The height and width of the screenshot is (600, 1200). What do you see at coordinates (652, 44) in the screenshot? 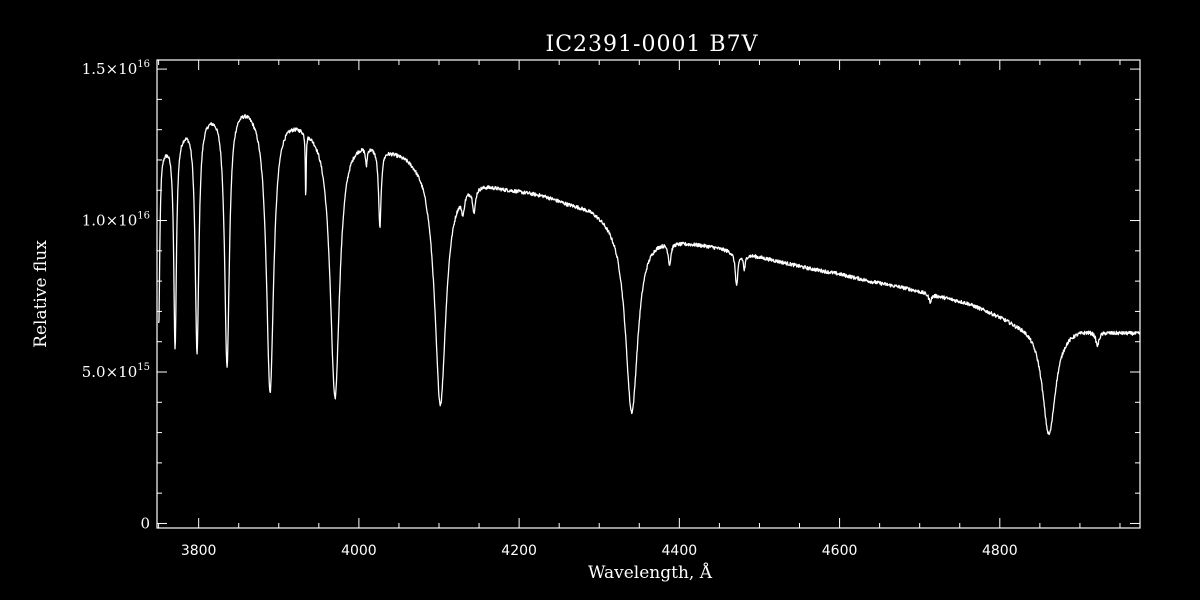
I see `chart-title: IC2391-0001 B7V` at bounding box center [652, 44].